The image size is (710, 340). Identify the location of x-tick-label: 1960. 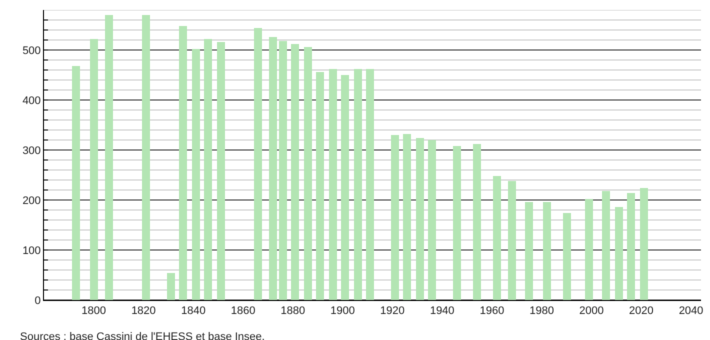
(492, 311).